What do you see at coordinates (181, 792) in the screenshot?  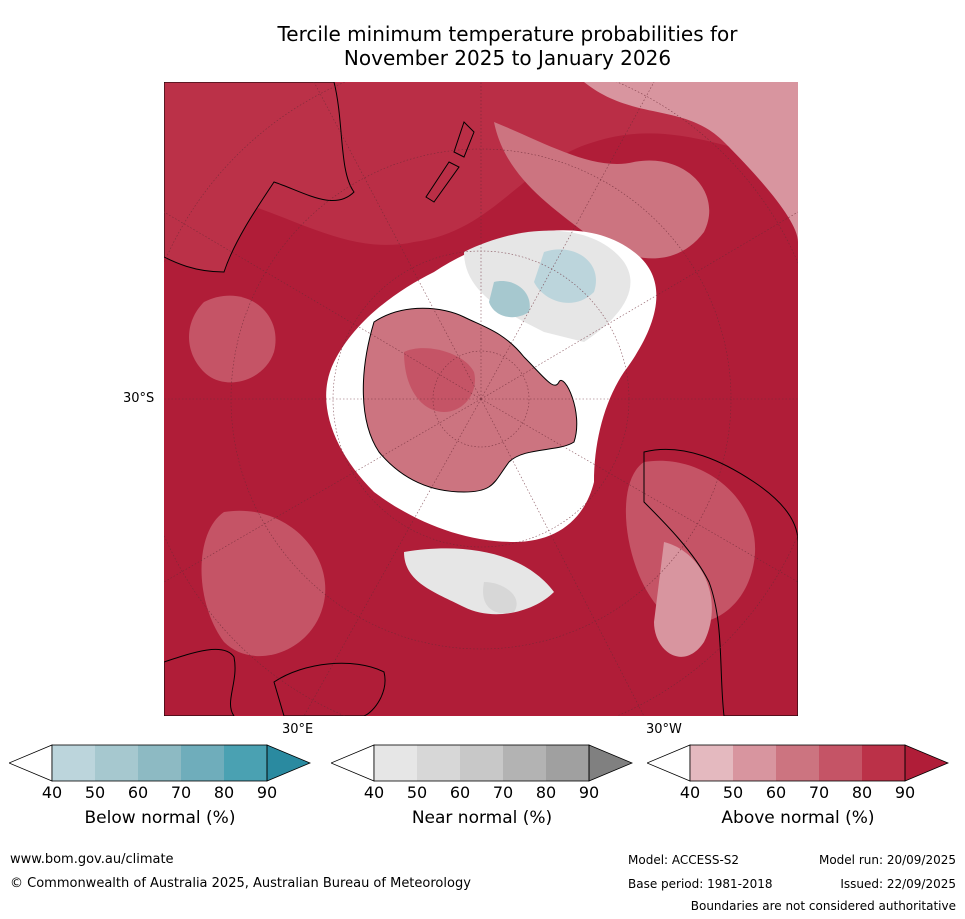 I see `tick-below-70: 70` at bounding box center [181, 792].